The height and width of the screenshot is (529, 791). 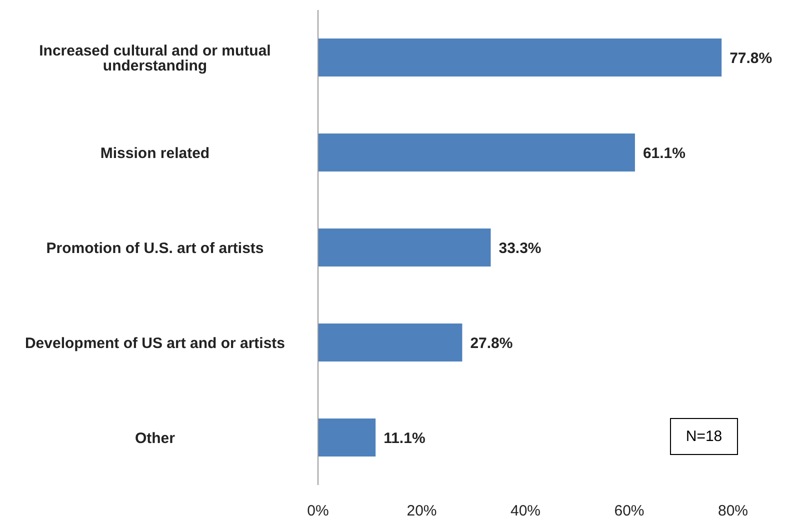 What do you see at coordinates (629, 511) in the screenshot?
I see `x-tick-label: 60%` at bounding box center [629, 511].